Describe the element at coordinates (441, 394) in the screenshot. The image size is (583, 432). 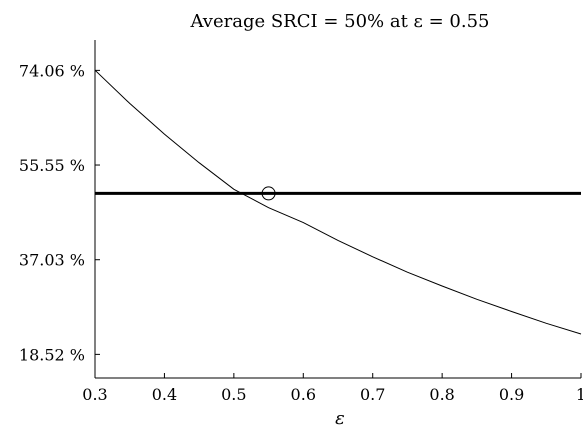
I see `x-tick-label: 0.8` at that location.